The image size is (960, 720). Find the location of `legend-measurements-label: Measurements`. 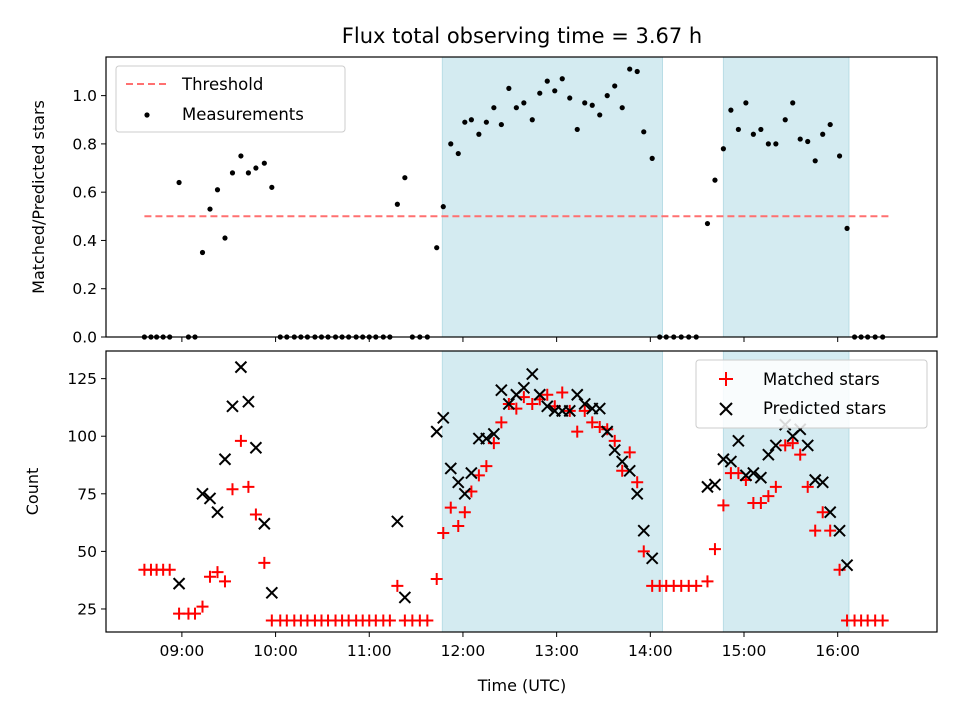

legend-measurements-label: Measurements is located at coordinates (243, 114).